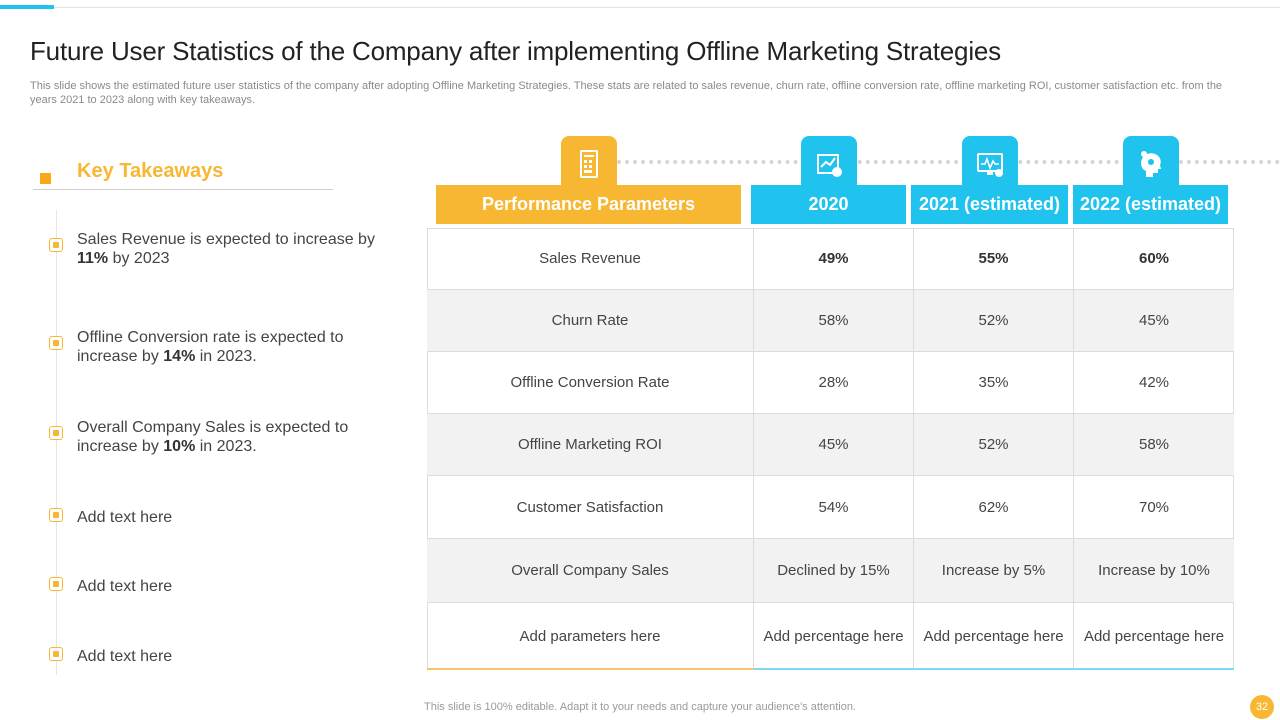 The width and height of the screenshot is (1280, 720). I want to click on analytics-monitor-icon, so click(990, 164).